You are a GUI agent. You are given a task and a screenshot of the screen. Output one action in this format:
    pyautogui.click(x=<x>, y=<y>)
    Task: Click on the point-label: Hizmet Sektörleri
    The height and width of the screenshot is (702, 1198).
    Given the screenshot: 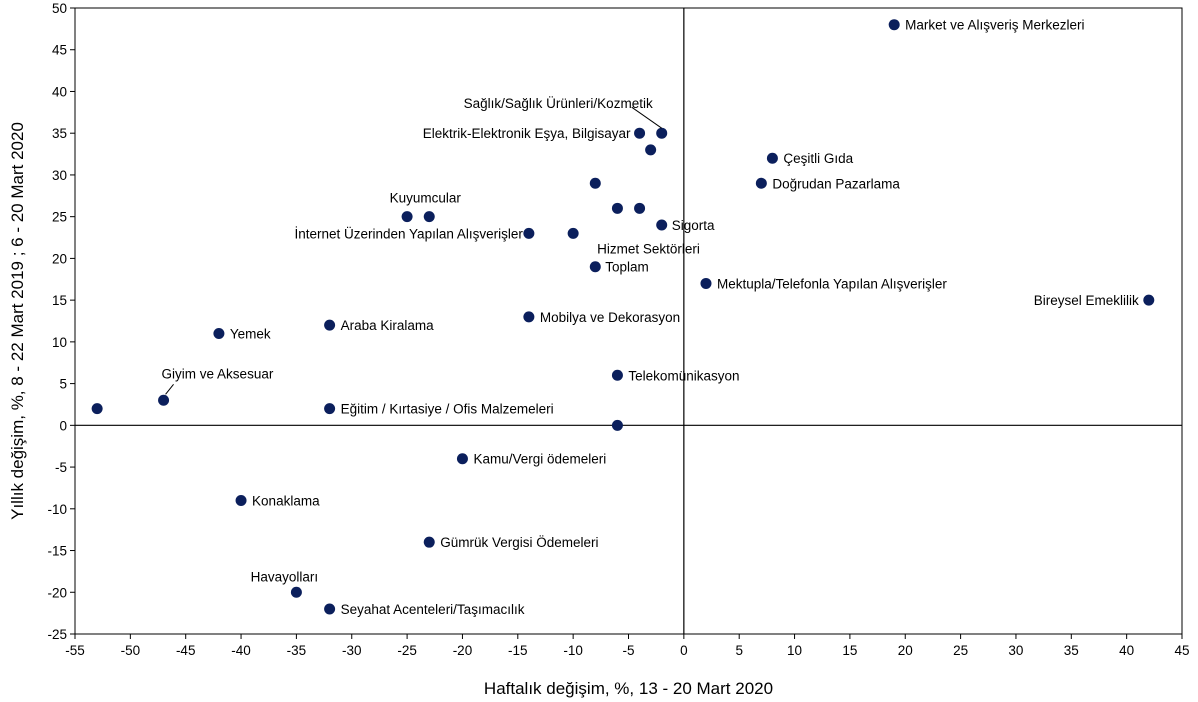 What is the action you would take?
    pyautogui.click(x=648, y=248)
    